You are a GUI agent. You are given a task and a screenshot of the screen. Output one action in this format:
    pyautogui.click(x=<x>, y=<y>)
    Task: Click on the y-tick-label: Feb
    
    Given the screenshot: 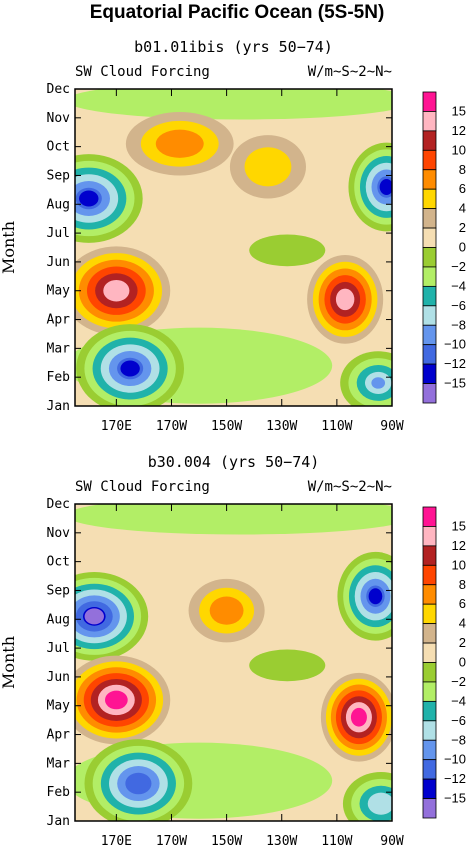 What is the action you would take?
    pyautogui.click(x=59, y=792)
    